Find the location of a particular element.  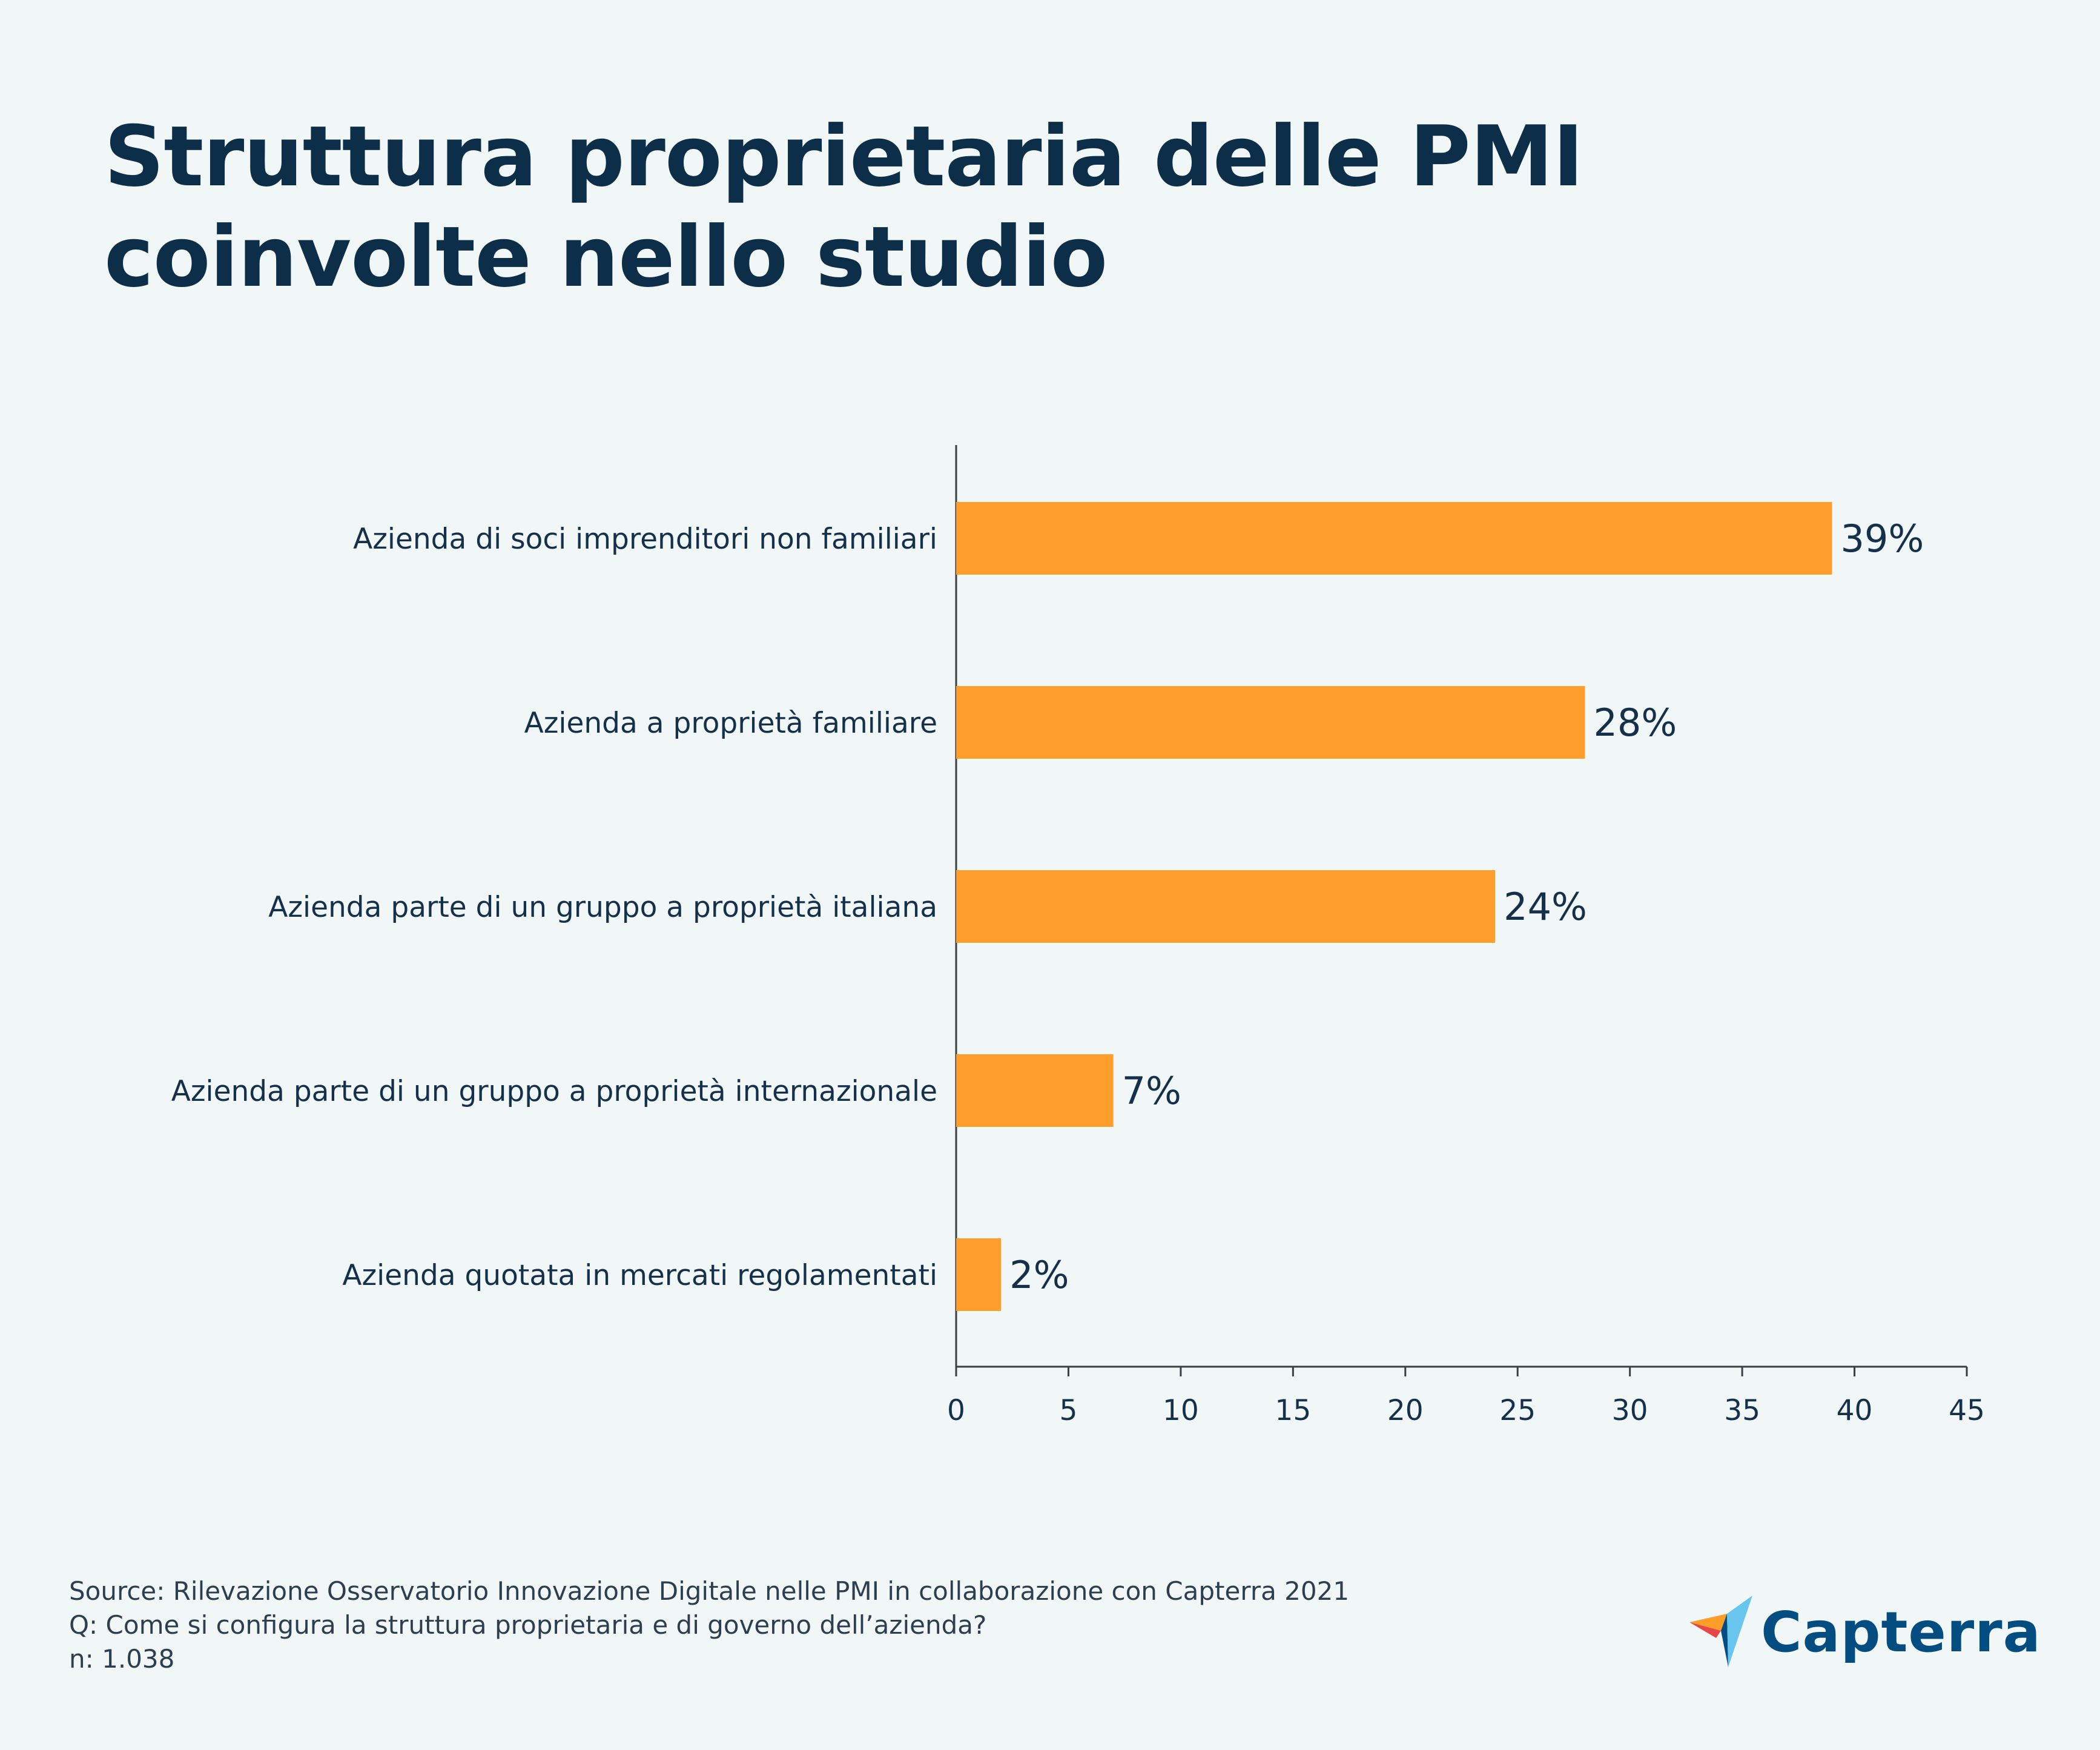

x-tick-label: 10 is located at coordinates (1181, 1410).